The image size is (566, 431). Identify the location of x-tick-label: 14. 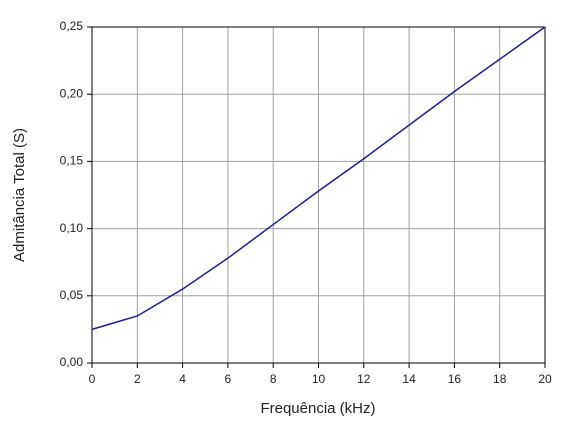
(409, 379).